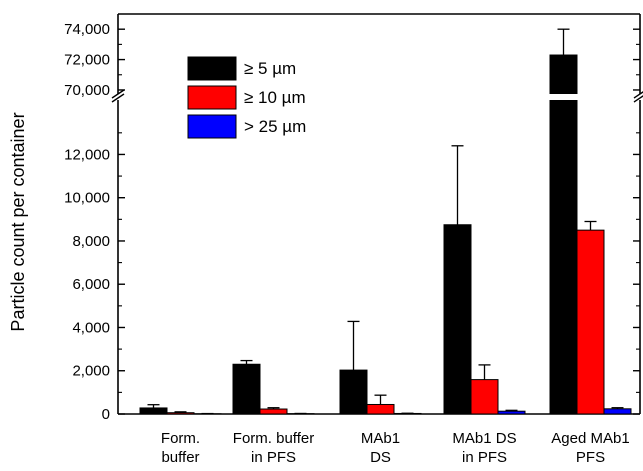  I want to click on x-tick-label: MAb1 DS, so click(380, 448).